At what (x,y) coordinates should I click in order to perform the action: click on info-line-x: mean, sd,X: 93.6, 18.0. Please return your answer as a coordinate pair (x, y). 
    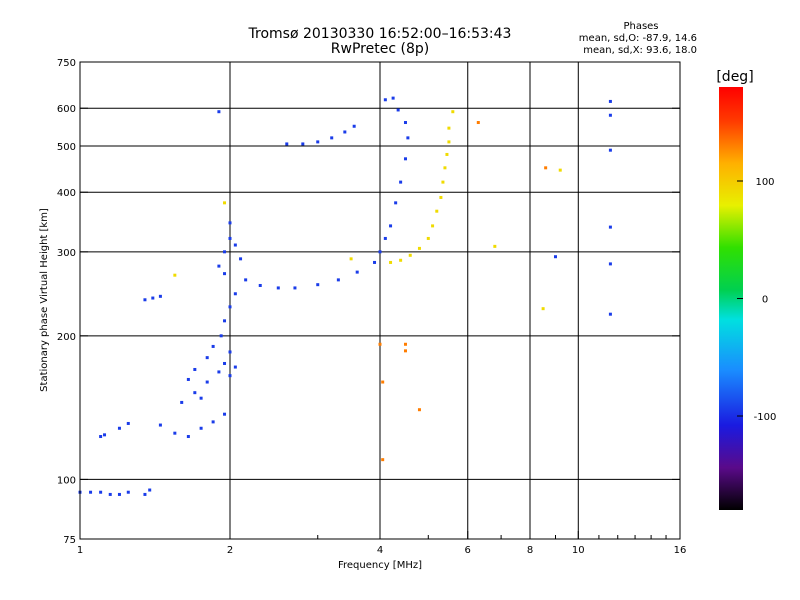
    Looking at the image, I should click on (640, 50).